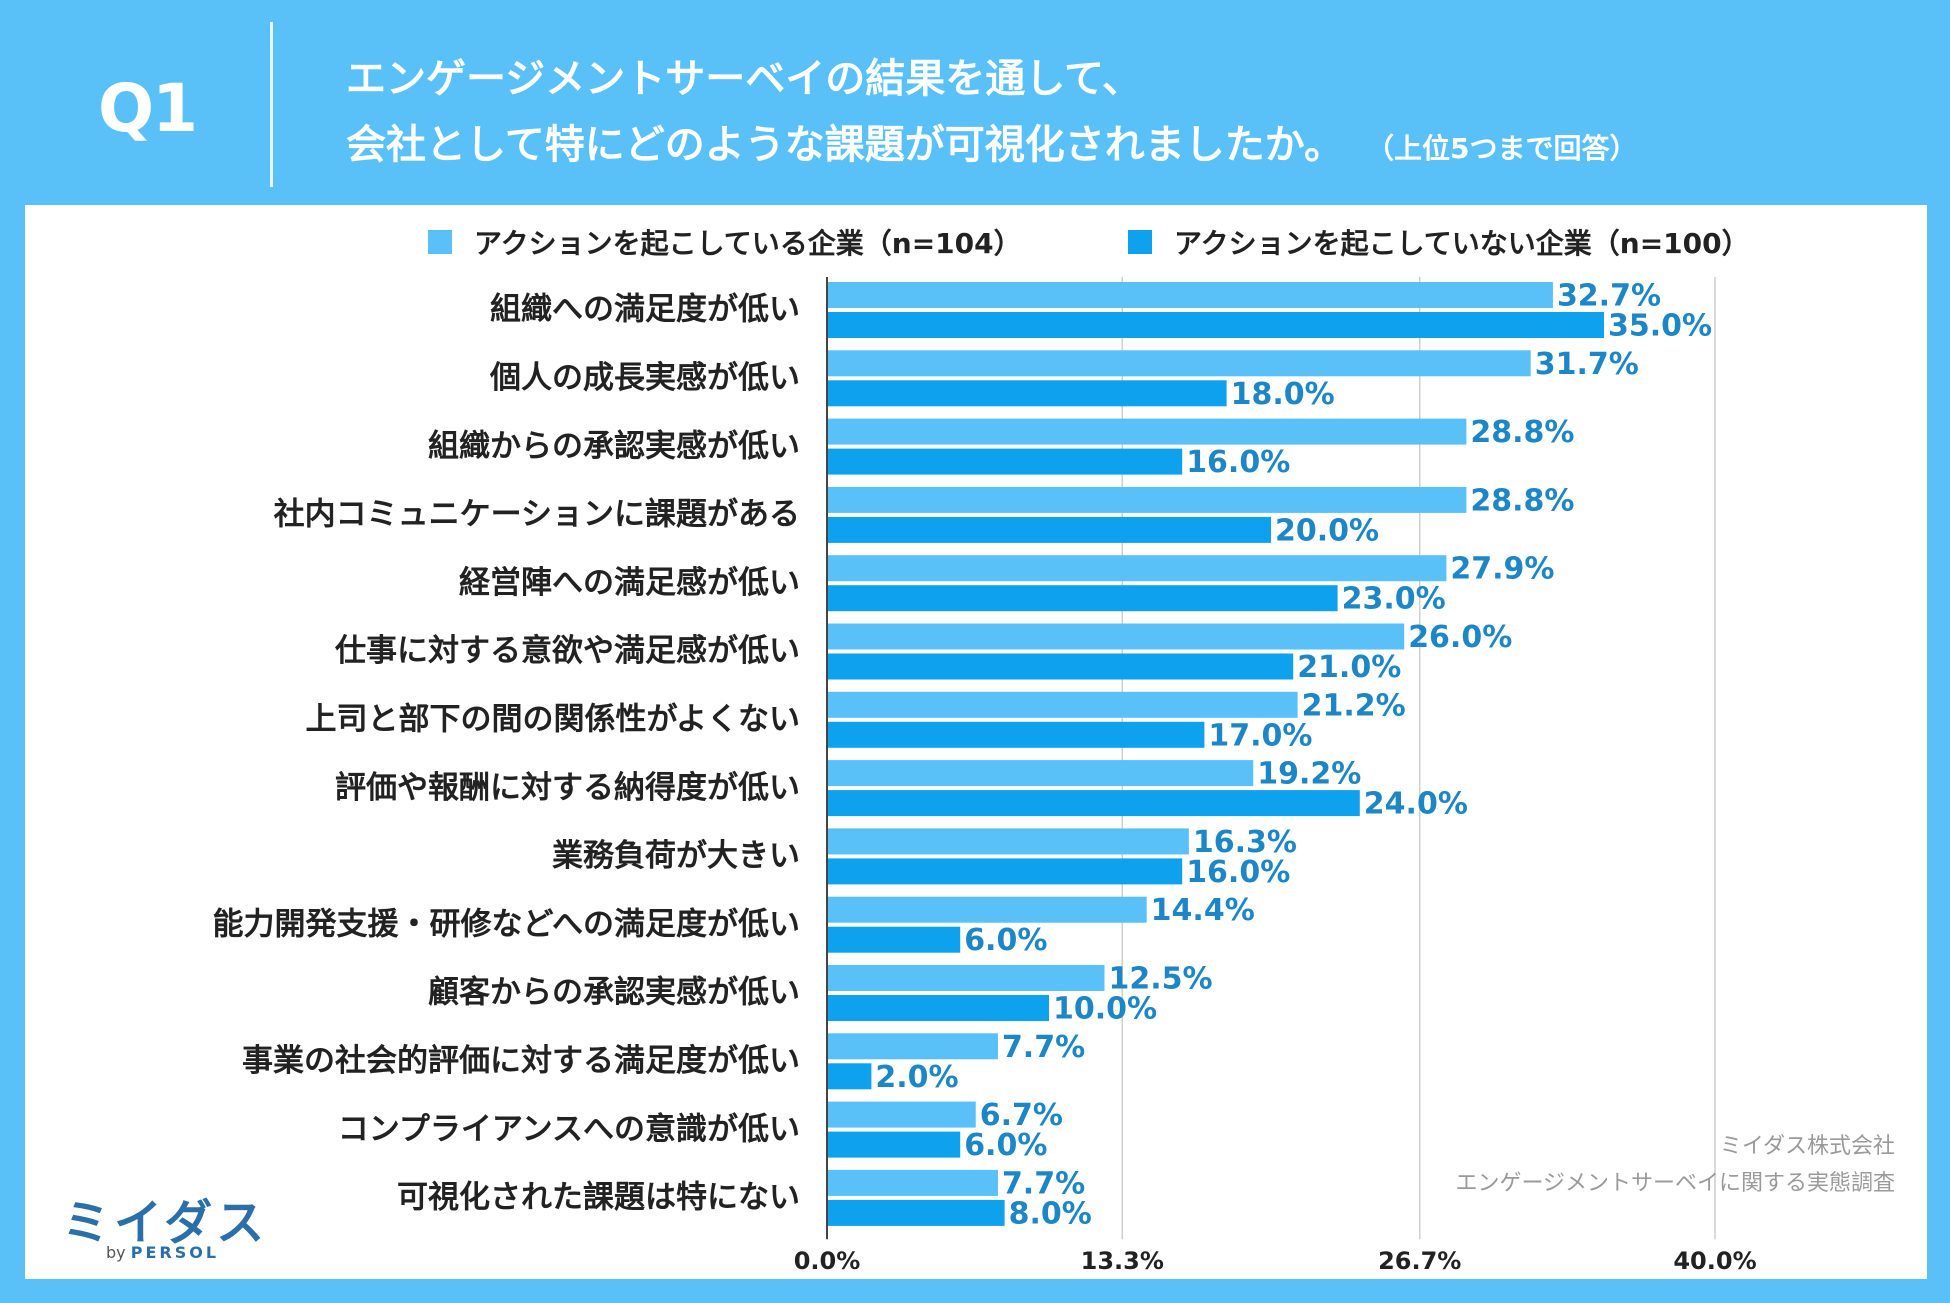  What do you see at coordinates (827, 1261) in the screenshot?
I see `x-tick-label: 0.0%` at bounding box center [827, 1261].